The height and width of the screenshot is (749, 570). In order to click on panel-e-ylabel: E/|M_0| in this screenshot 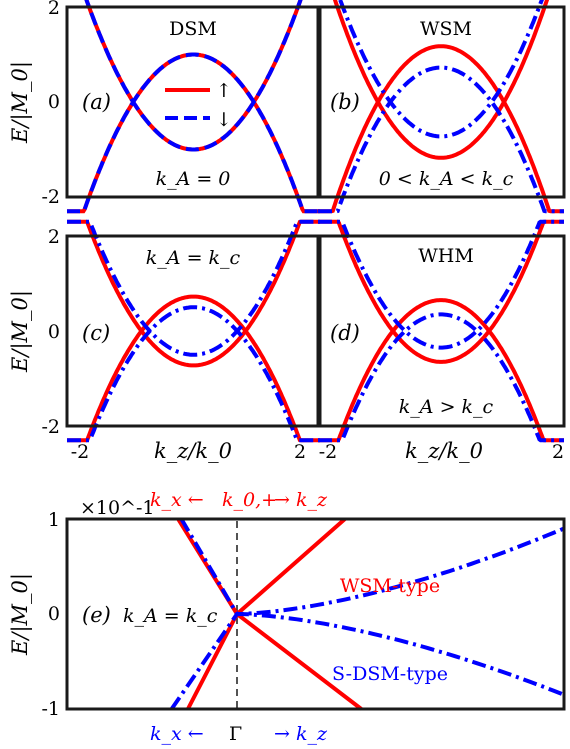, I will do `click(20, 614)`.